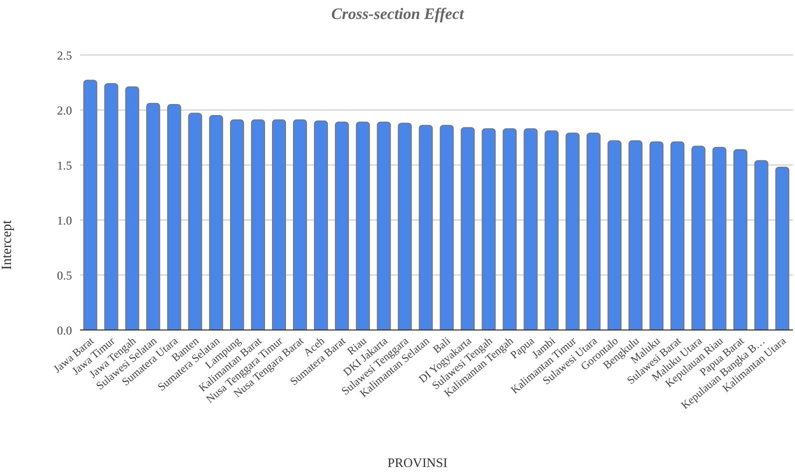 The height and width of the screenshot is (476, 795). I want to click on y-tick-label: 2.5, so click(64, 55).